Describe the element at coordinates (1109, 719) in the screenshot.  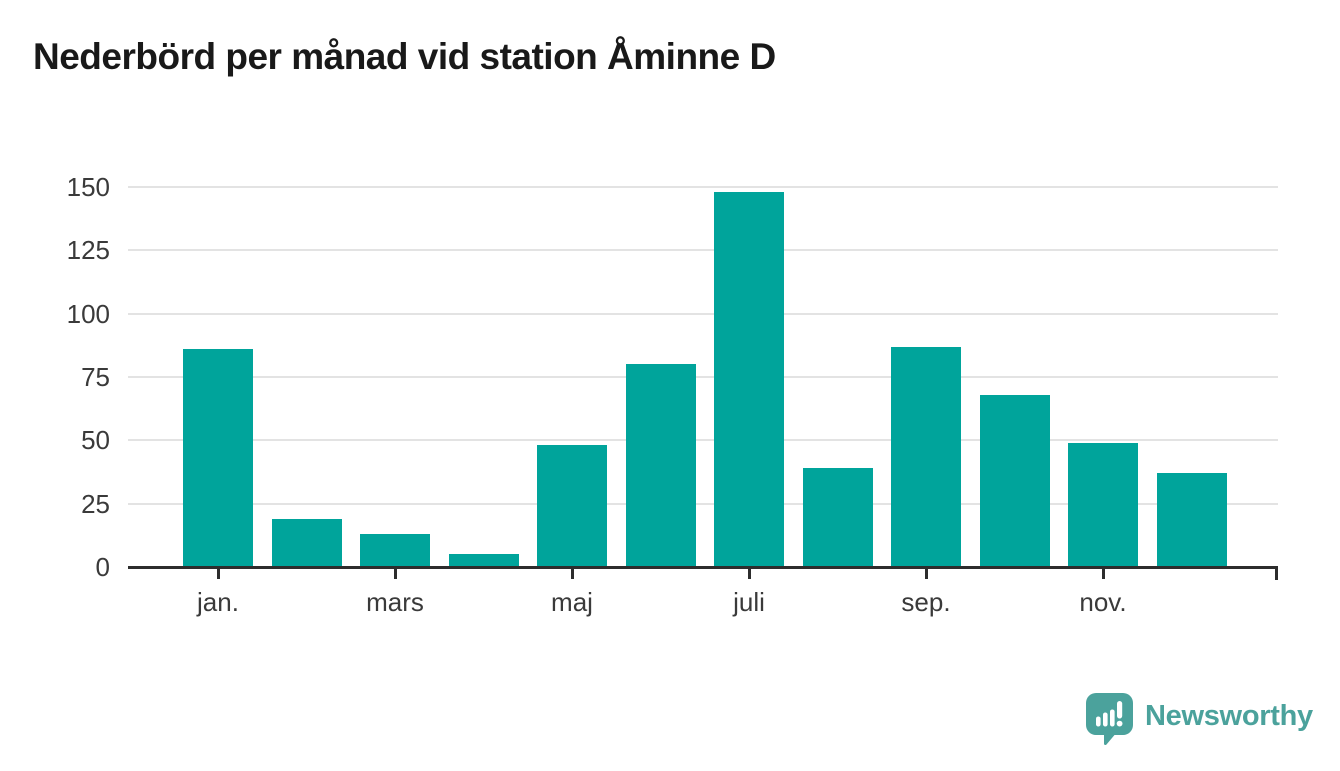
I see `newsworthy-chart-bubble-icon` at that location.